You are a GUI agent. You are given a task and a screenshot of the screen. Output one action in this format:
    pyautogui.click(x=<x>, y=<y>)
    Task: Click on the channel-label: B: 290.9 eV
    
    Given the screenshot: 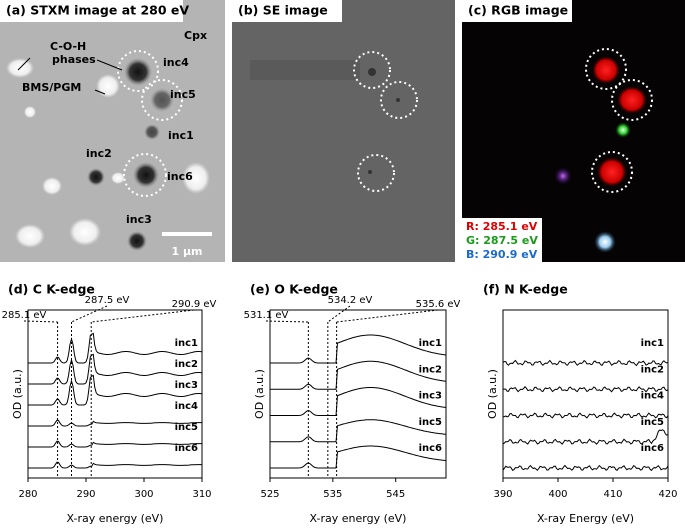 What is the action you would take?
    pyautogui.click(x=502, y=254)
    